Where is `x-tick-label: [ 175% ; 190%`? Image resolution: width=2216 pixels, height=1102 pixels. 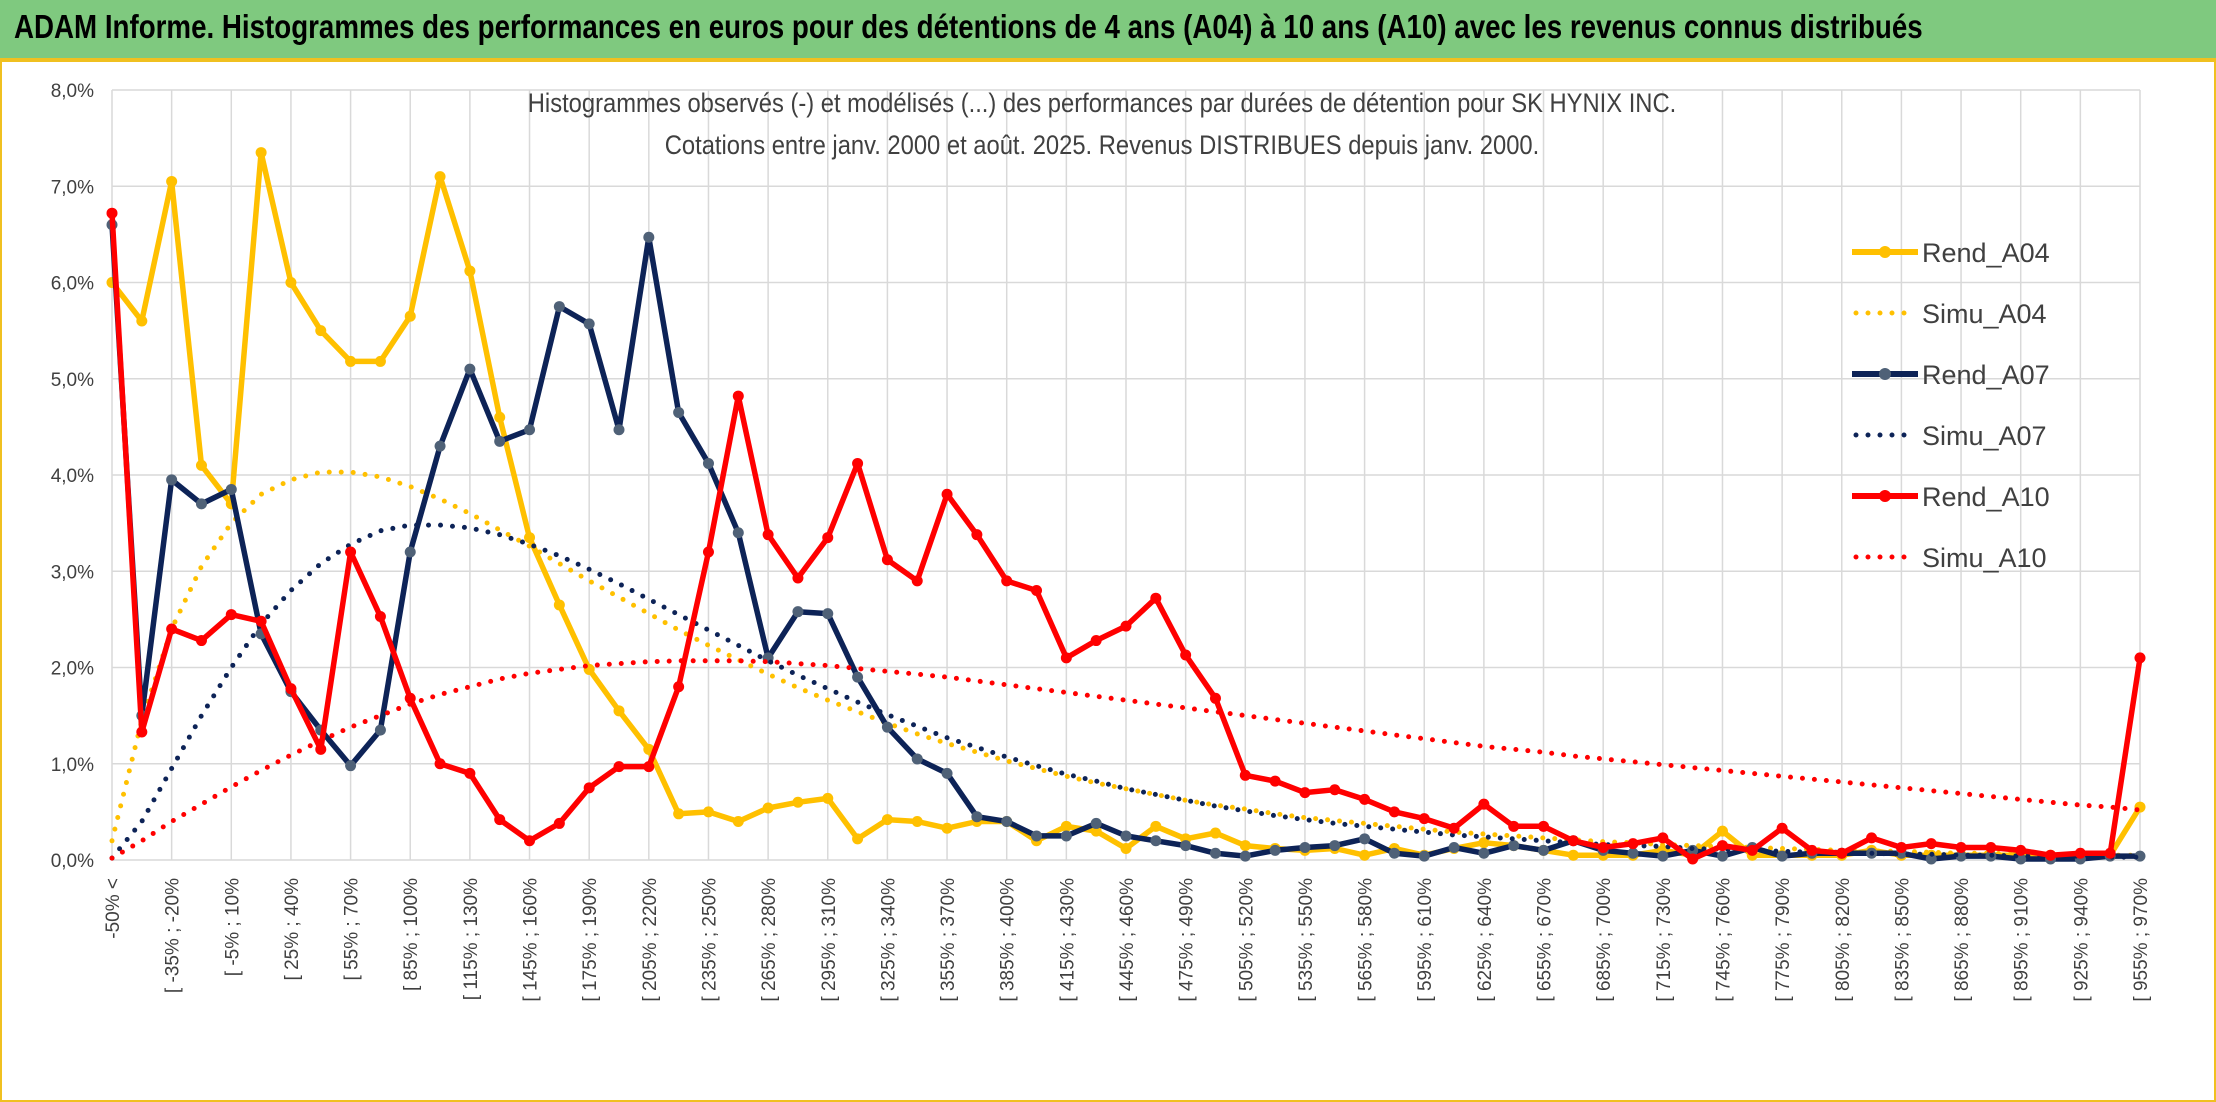 x-tick-label: [ 175% ; 190% is located at coordinates (590, 940).